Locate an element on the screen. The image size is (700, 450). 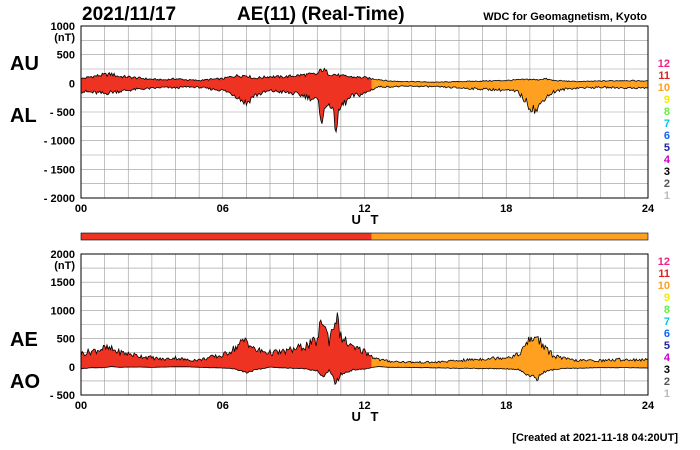
y-tick-label: - 2000 is located at coordinates (59, 199).